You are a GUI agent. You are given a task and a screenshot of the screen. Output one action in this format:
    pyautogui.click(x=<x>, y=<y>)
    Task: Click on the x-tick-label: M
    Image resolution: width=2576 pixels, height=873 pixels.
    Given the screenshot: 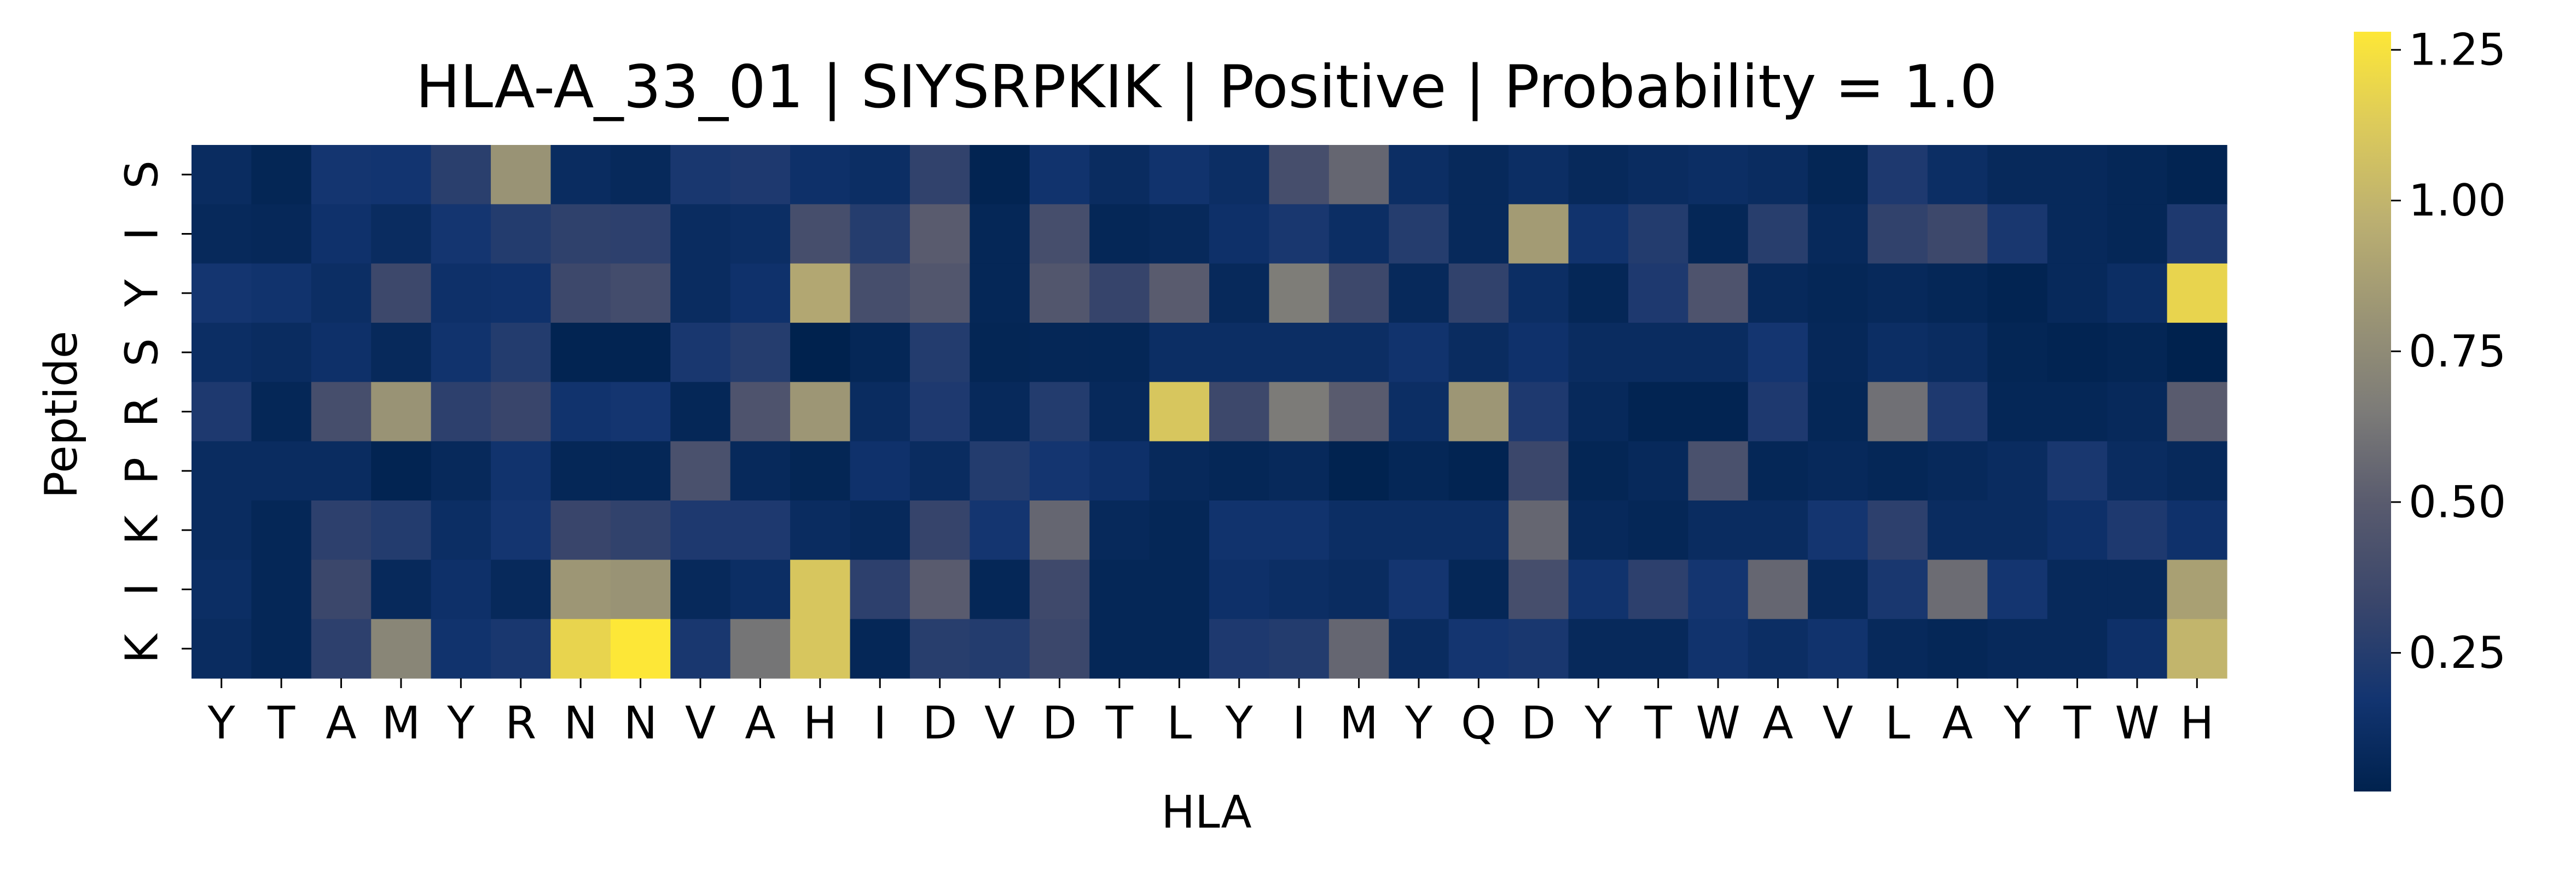 What is the action you would take?
    pyautogui.click(x=1359, y=723)
    